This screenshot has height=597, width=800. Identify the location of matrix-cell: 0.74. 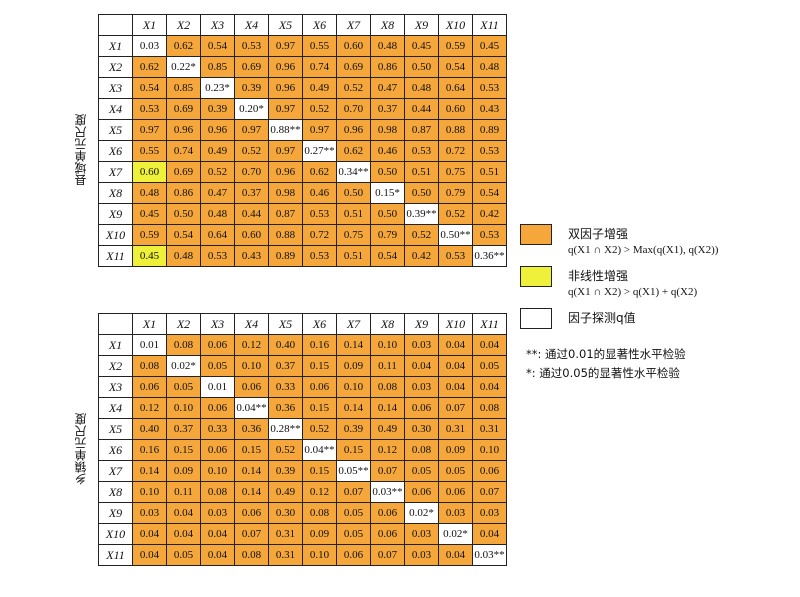
(183, 151).